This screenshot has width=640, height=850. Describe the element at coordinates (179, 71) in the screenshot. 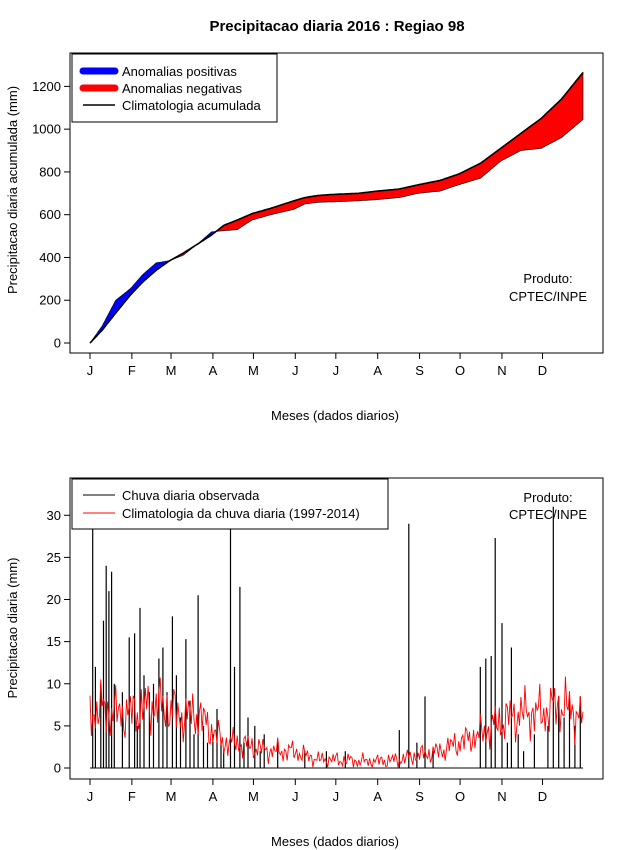

I see `legend-label-positive: Anomalias positivas` at that location.